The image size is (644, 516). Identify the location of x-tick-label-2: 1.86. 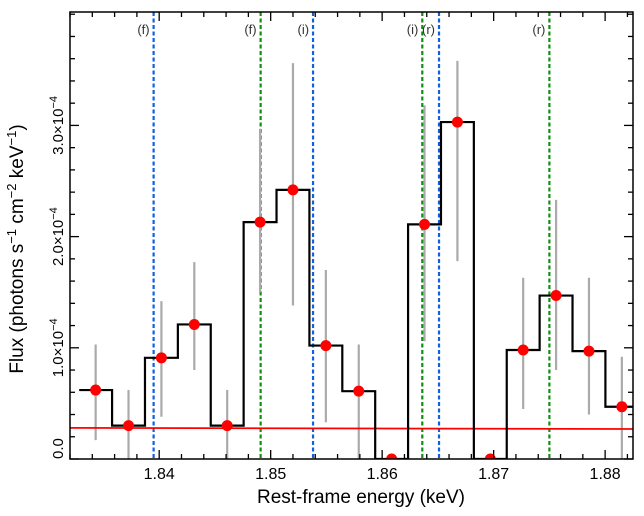
(382, 474).